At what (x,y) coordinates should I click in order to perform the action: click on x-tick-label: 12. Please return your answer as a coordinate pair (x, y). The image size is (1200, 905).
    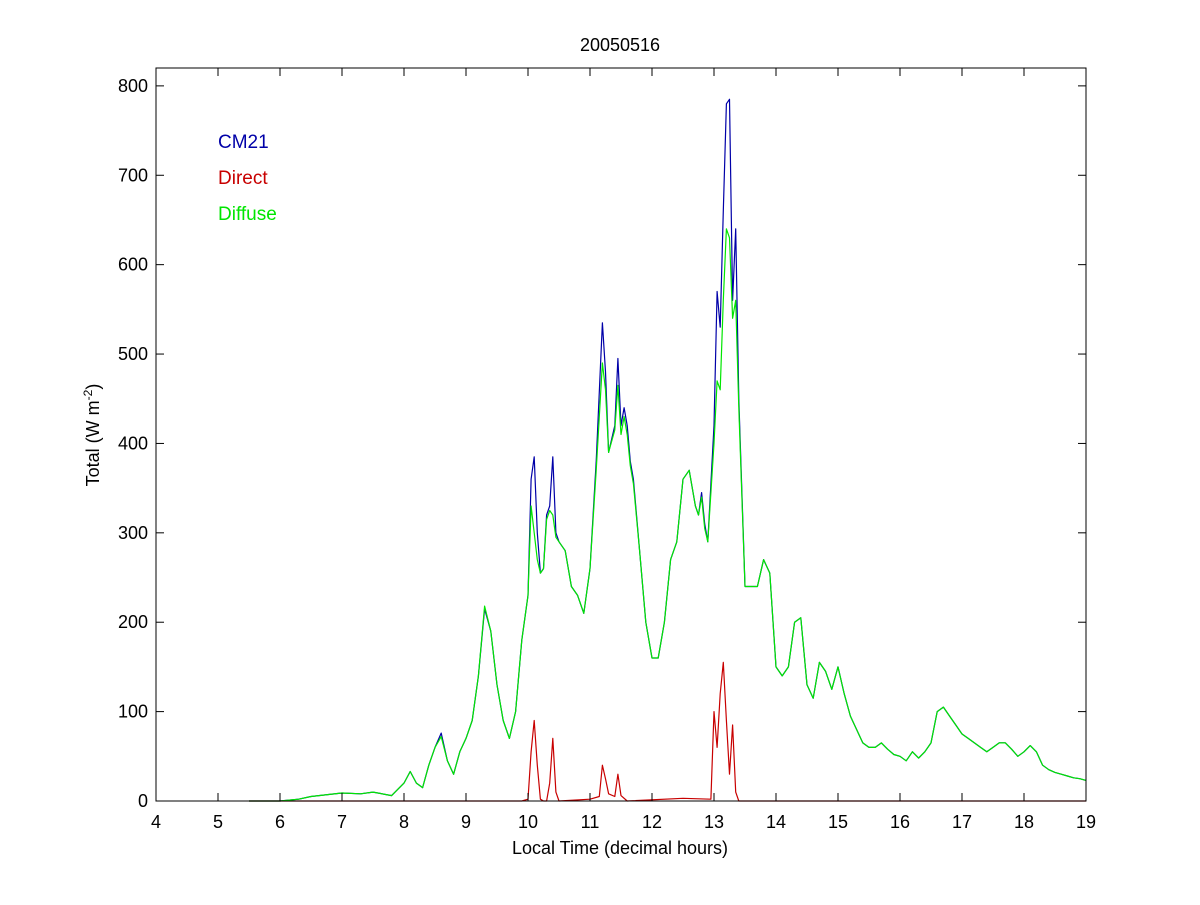
    Looking at the image, I should click on (652, 822).